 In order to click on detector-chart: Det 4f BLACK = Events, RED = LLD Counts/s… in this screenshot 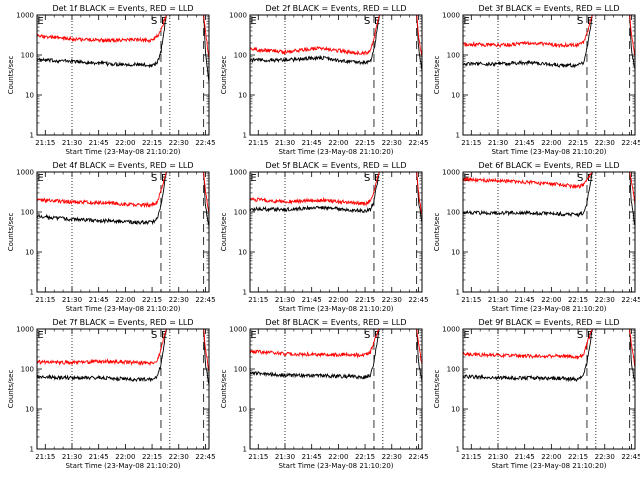, I will do `click(111, 237)`.